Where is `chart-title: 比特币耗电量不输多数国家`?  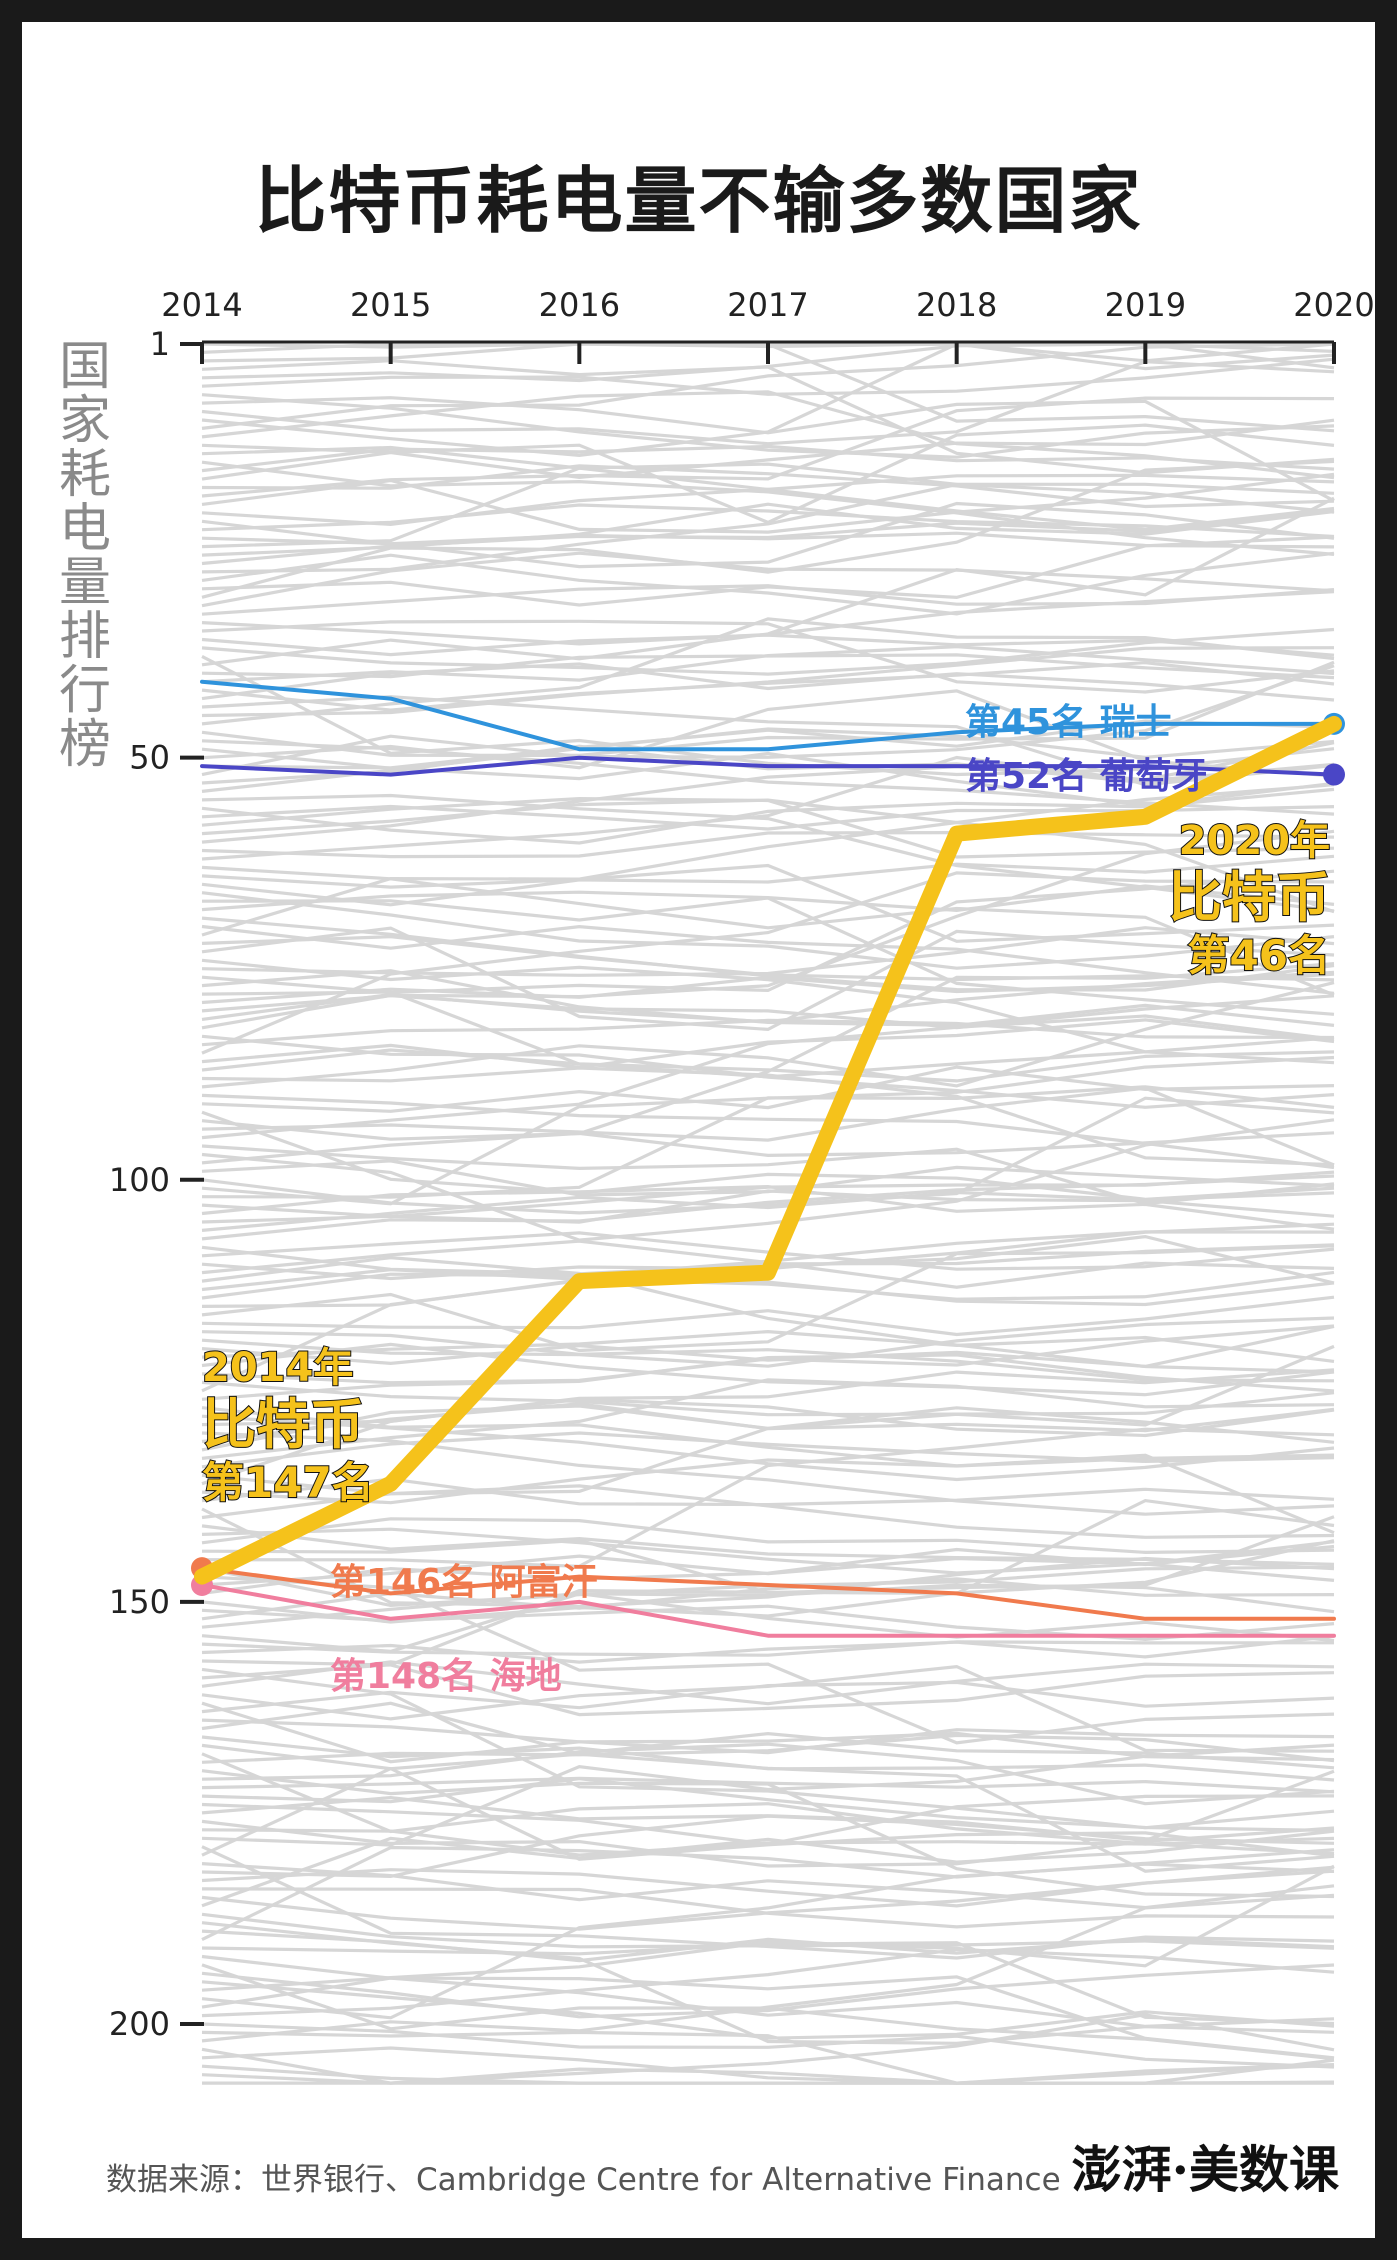 chart-title: 比特币耗电量不输多数国家 is located at coordinates (698, 201).